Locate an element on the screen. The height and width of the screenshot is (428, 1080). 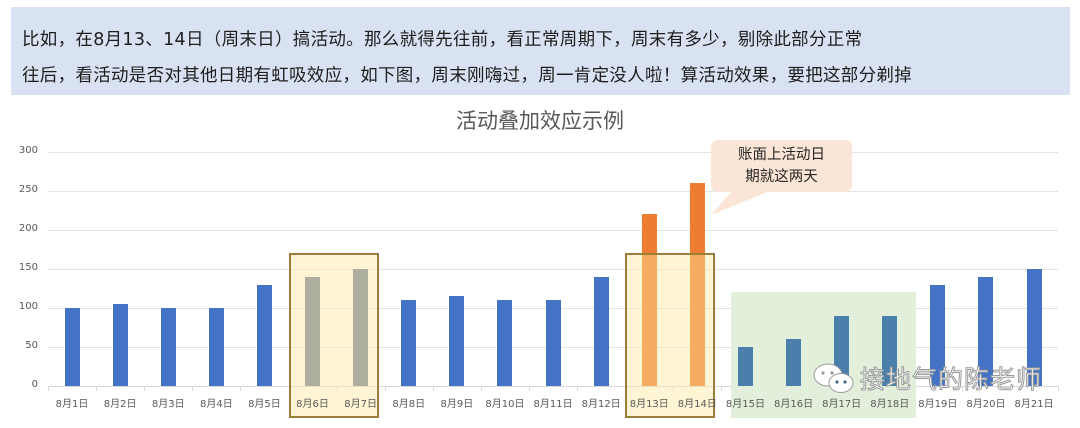
bar-8月6日 is located at coordinates (313, 331).